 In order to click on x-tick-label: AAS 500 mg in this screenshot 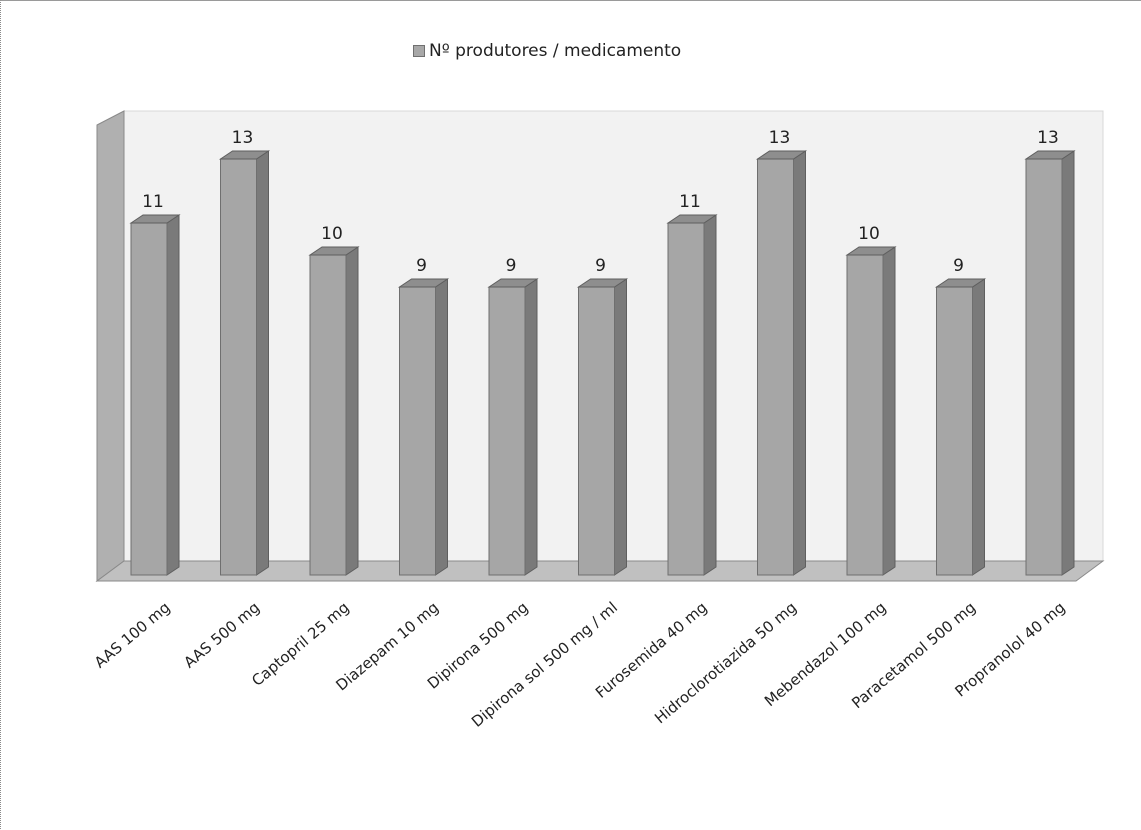, I will do `click(221, 634)`.